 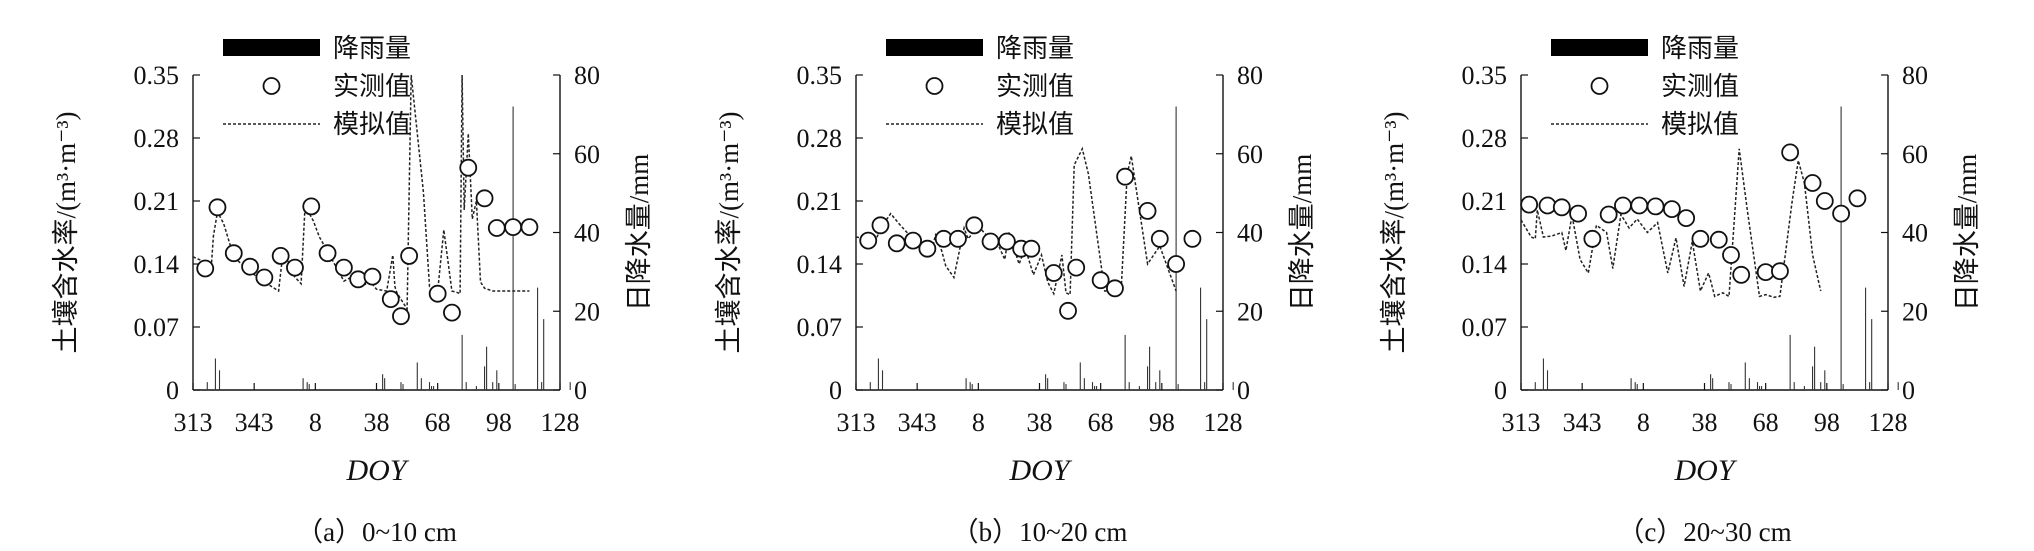 I want to click on x-tick-label: 98, so click(x=1162, y=422).